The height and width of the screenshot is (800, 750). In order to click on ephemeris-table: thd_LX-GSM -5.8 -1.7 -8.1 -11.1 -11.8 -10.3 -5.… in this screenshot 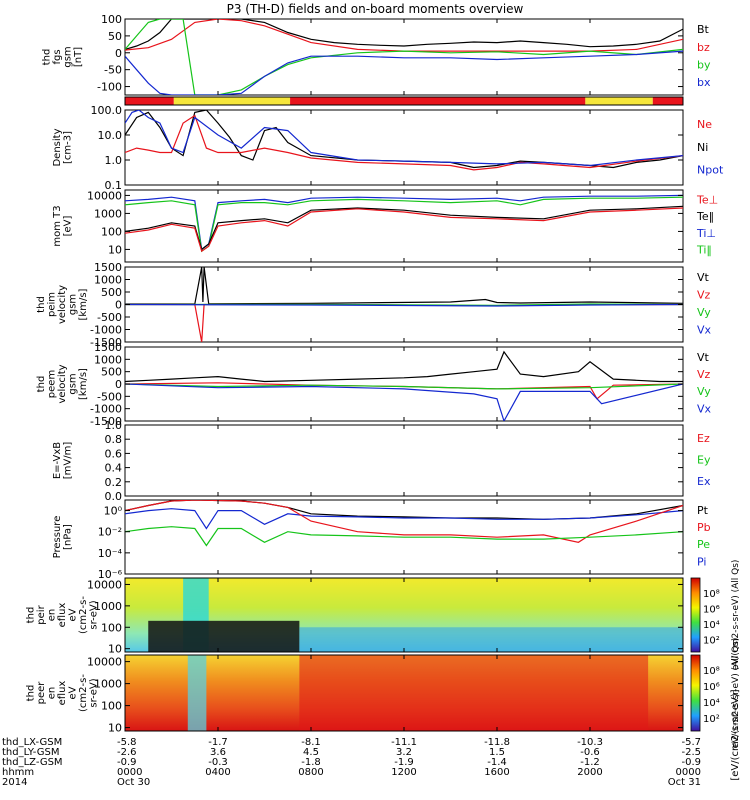, I will do `click(351, 762)`.